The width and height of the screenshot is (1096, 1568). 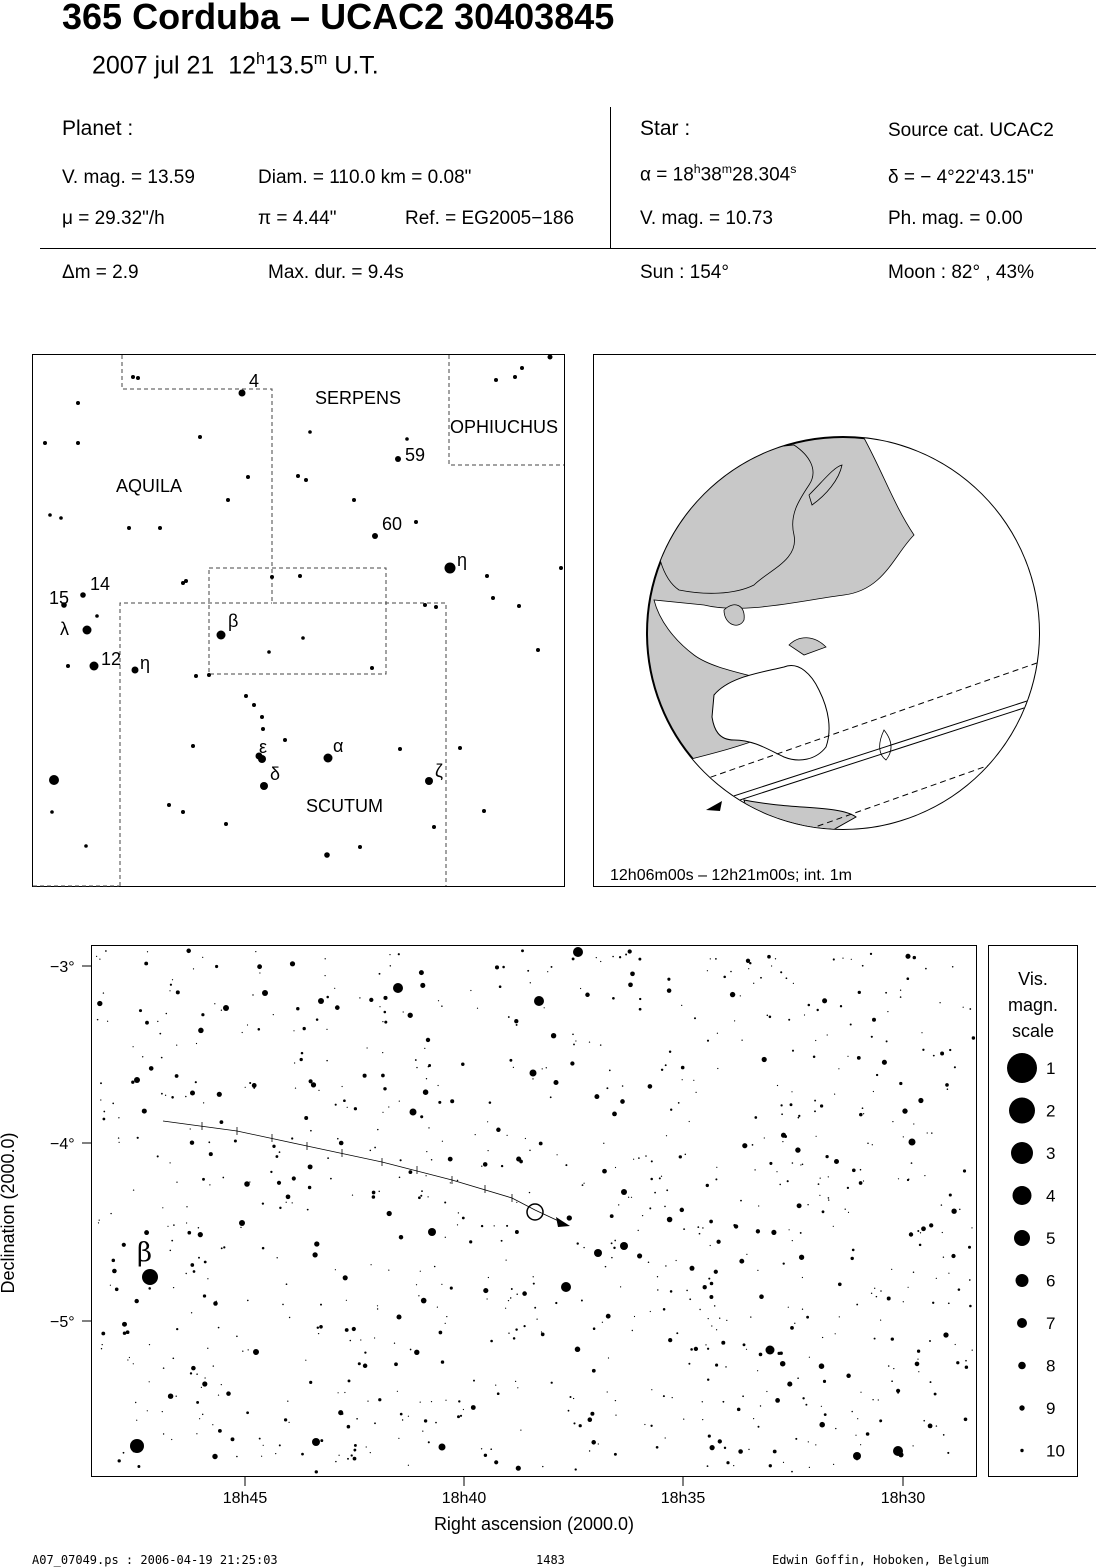 What do you see at coordinates (62, 1144) in the screenshot?
I see `y-tick-label-4: −4°` at bounding box center [62, 1144].